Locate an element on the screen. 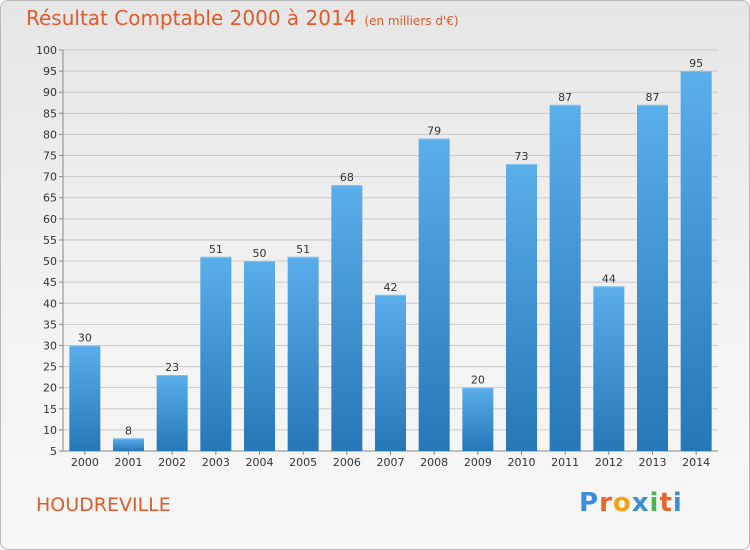  data-label: 79 is located at coordinates (434, 131).